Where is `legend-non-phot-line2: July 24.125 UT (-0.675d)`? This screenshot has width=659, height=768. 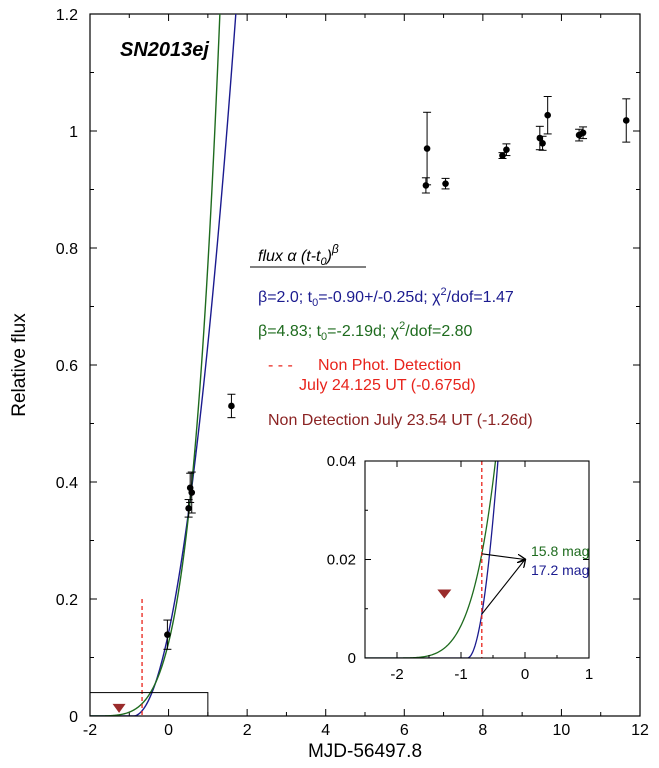 legend-non-phot-line2: July 24.125 UT (-0.675d) is located at coordinates (387, 385).